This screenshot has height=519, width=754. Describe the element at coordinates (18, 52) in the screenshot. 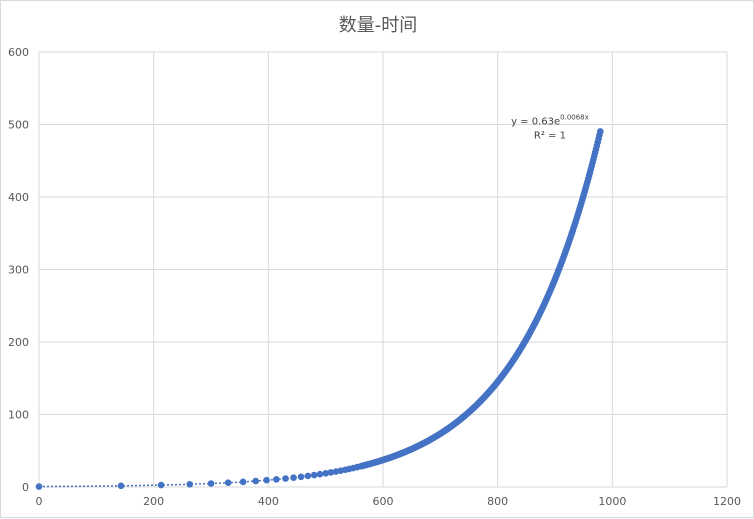

I see `y-tick-label: 600` at that location.